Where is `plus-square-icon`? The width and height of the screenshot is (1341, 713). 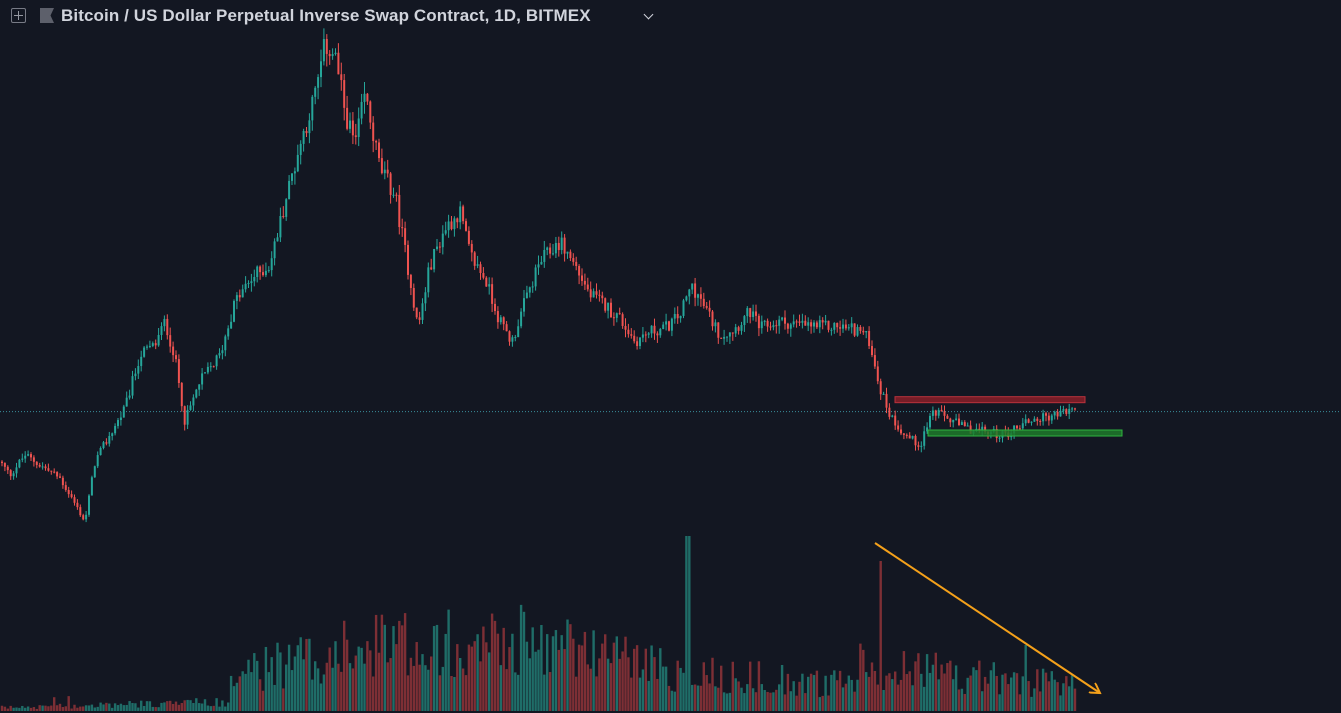
plus-square-icon is located at coordinates (18, 15).